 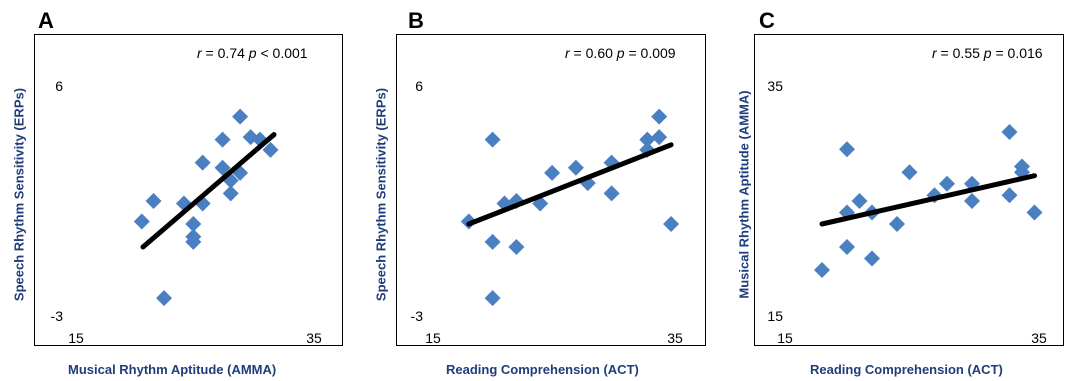 I want to click on p-value: 0.009, so click(x=658, y=53).